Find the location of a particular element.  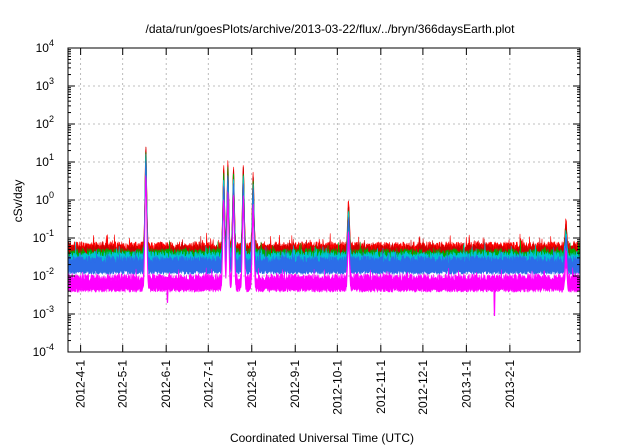

x-tick-label: 2012-6-1 is located at coordinates (166, 384).